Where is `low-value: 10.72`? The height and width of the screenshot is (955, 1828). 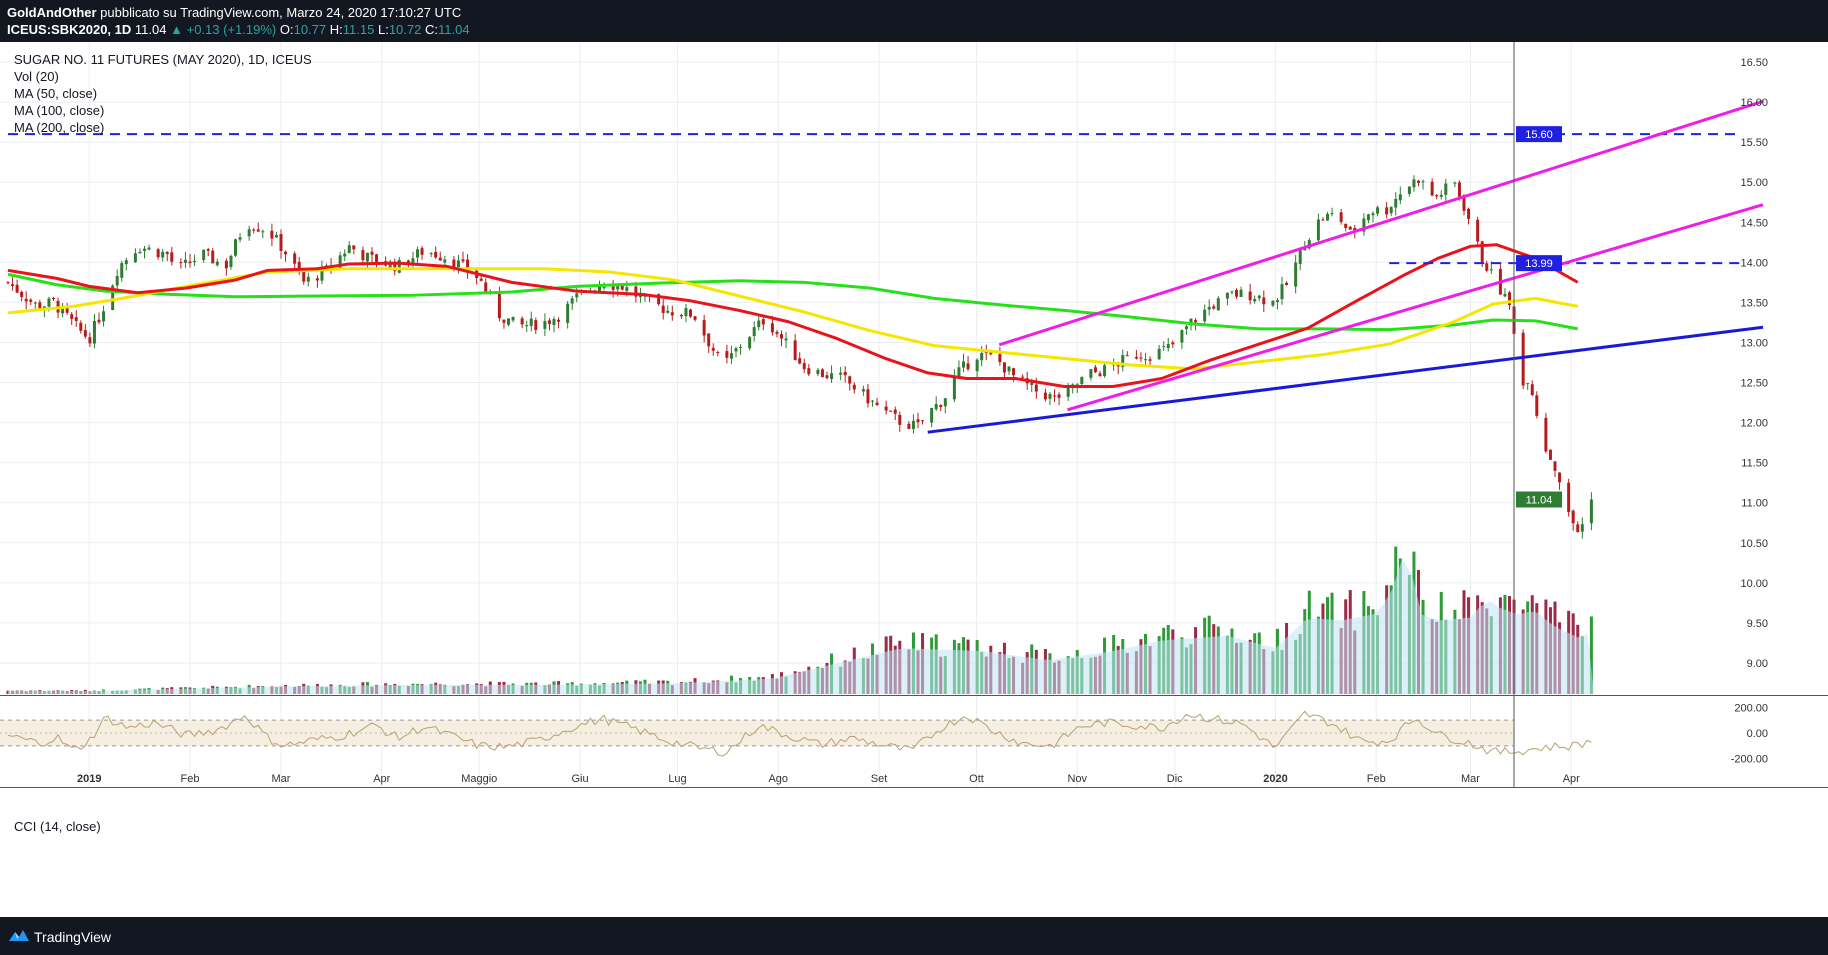
low-value: 10.72 is located at coordinates (405, 29).